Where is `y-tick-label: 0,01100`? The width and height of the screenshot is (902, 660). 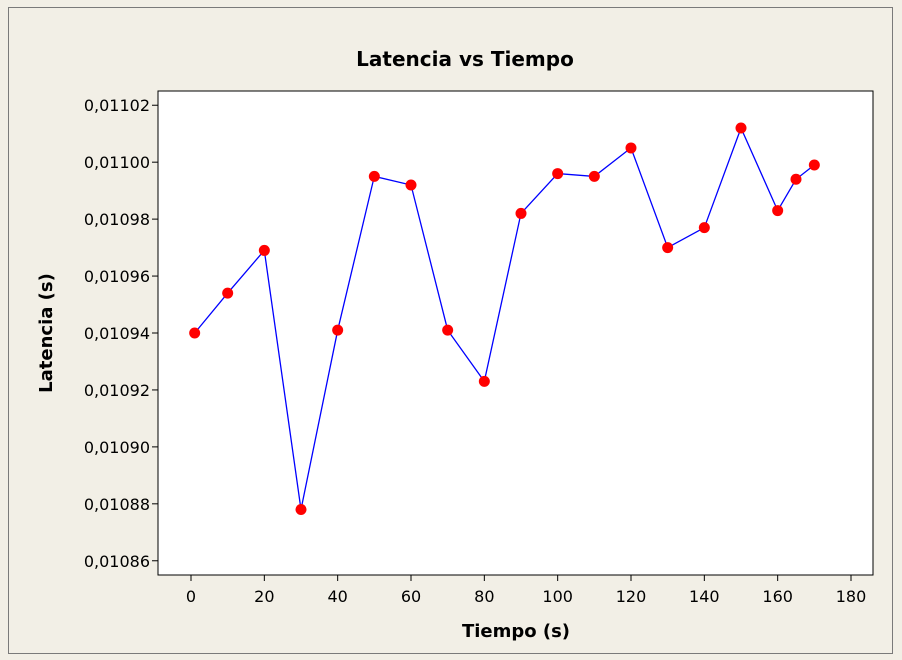 y-tick-label: 0,01100 is located at coordinates (117, 162).